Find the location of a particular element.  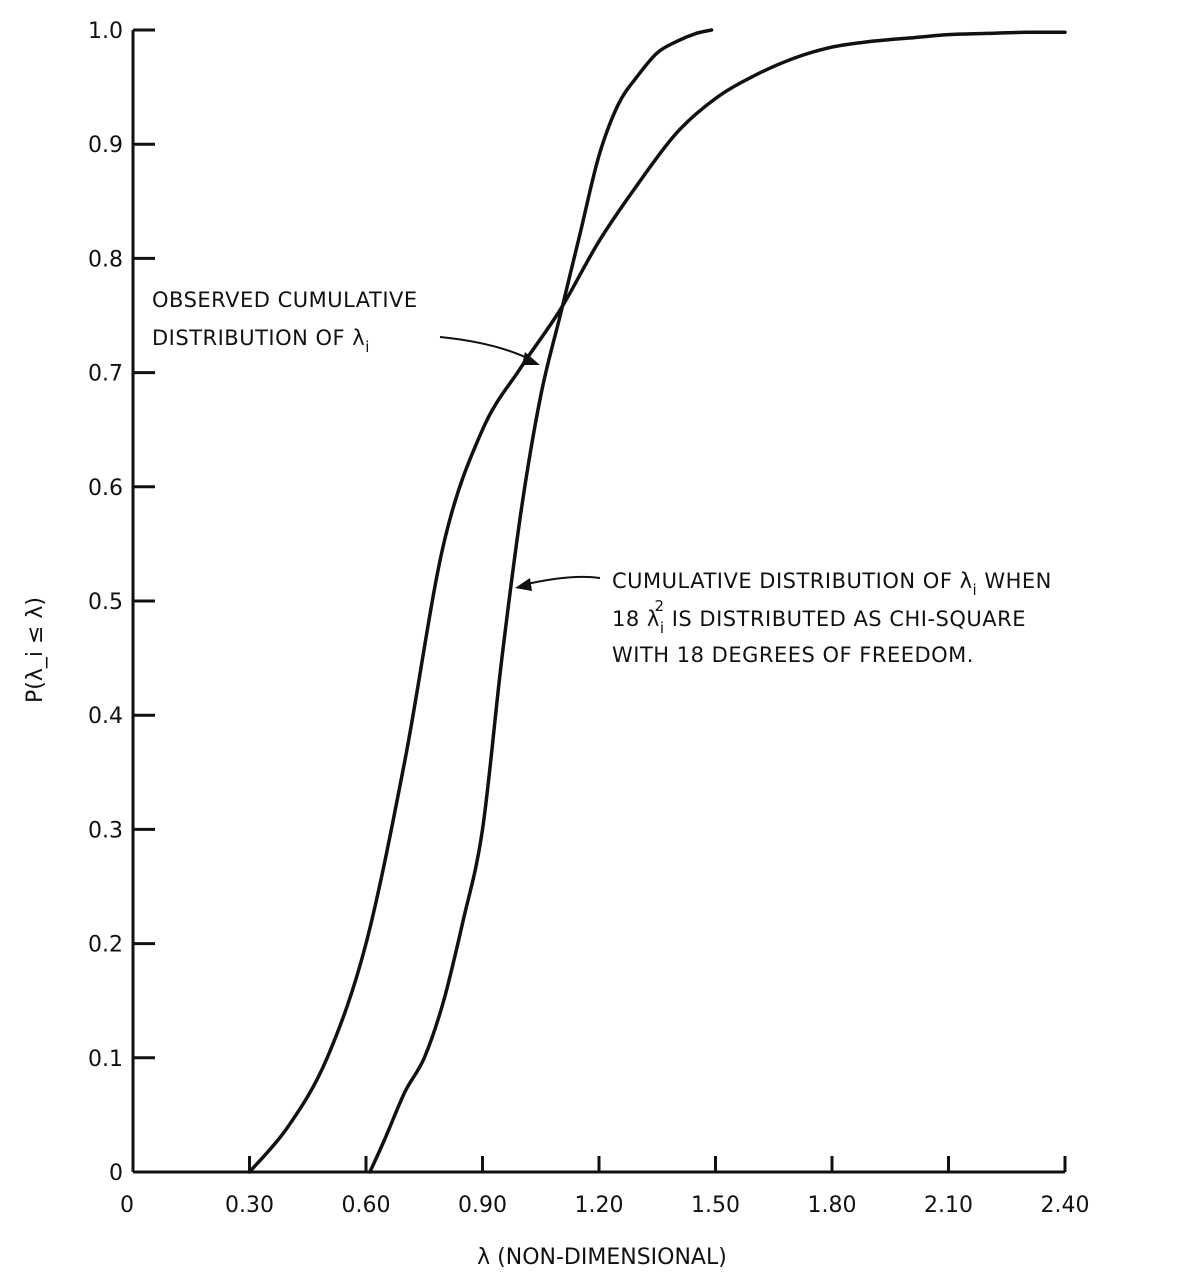

x-tick-label: 0.90 is located at coordinates (482, 1205).